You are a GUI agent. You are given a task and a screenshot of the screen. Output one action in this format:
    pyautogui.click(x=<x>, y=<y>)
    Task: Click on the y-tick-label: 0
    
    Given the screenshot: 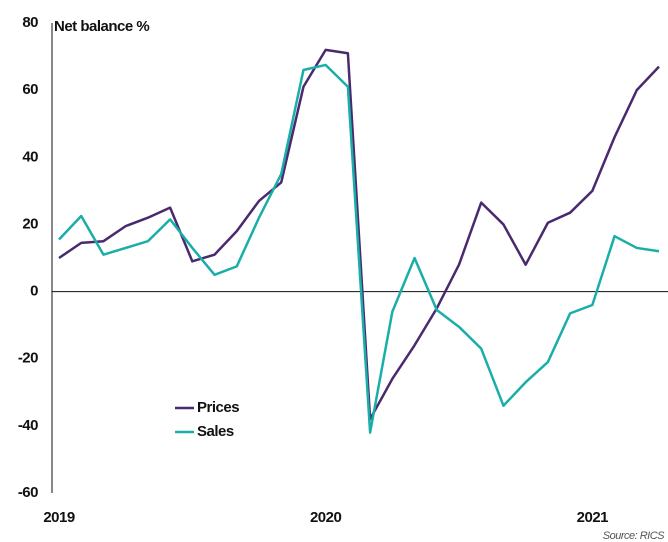 What is the action you would take?
    pyautogui.click(x=34, y=291)
    